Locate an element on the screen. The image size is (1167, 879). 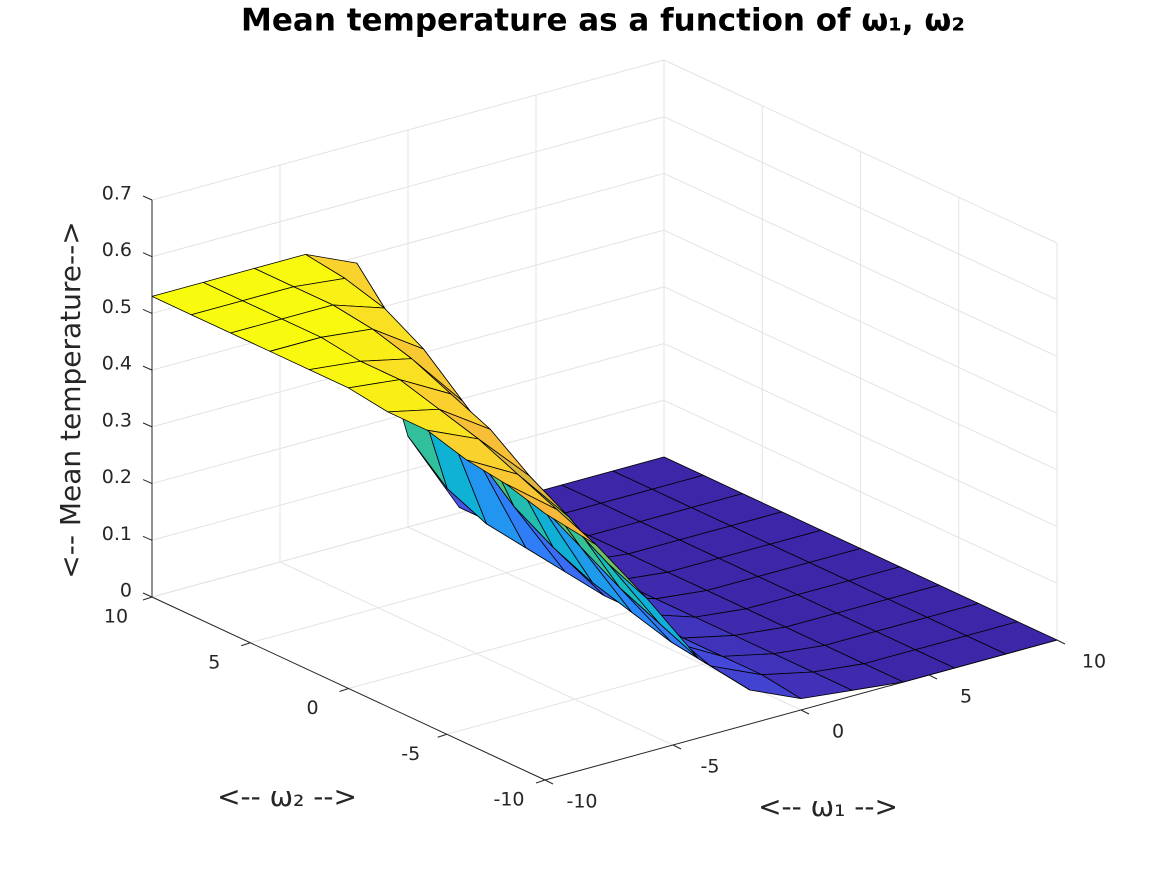
z-axis-label: <-- Mean temperature--> is located at coordinates (70, 399).